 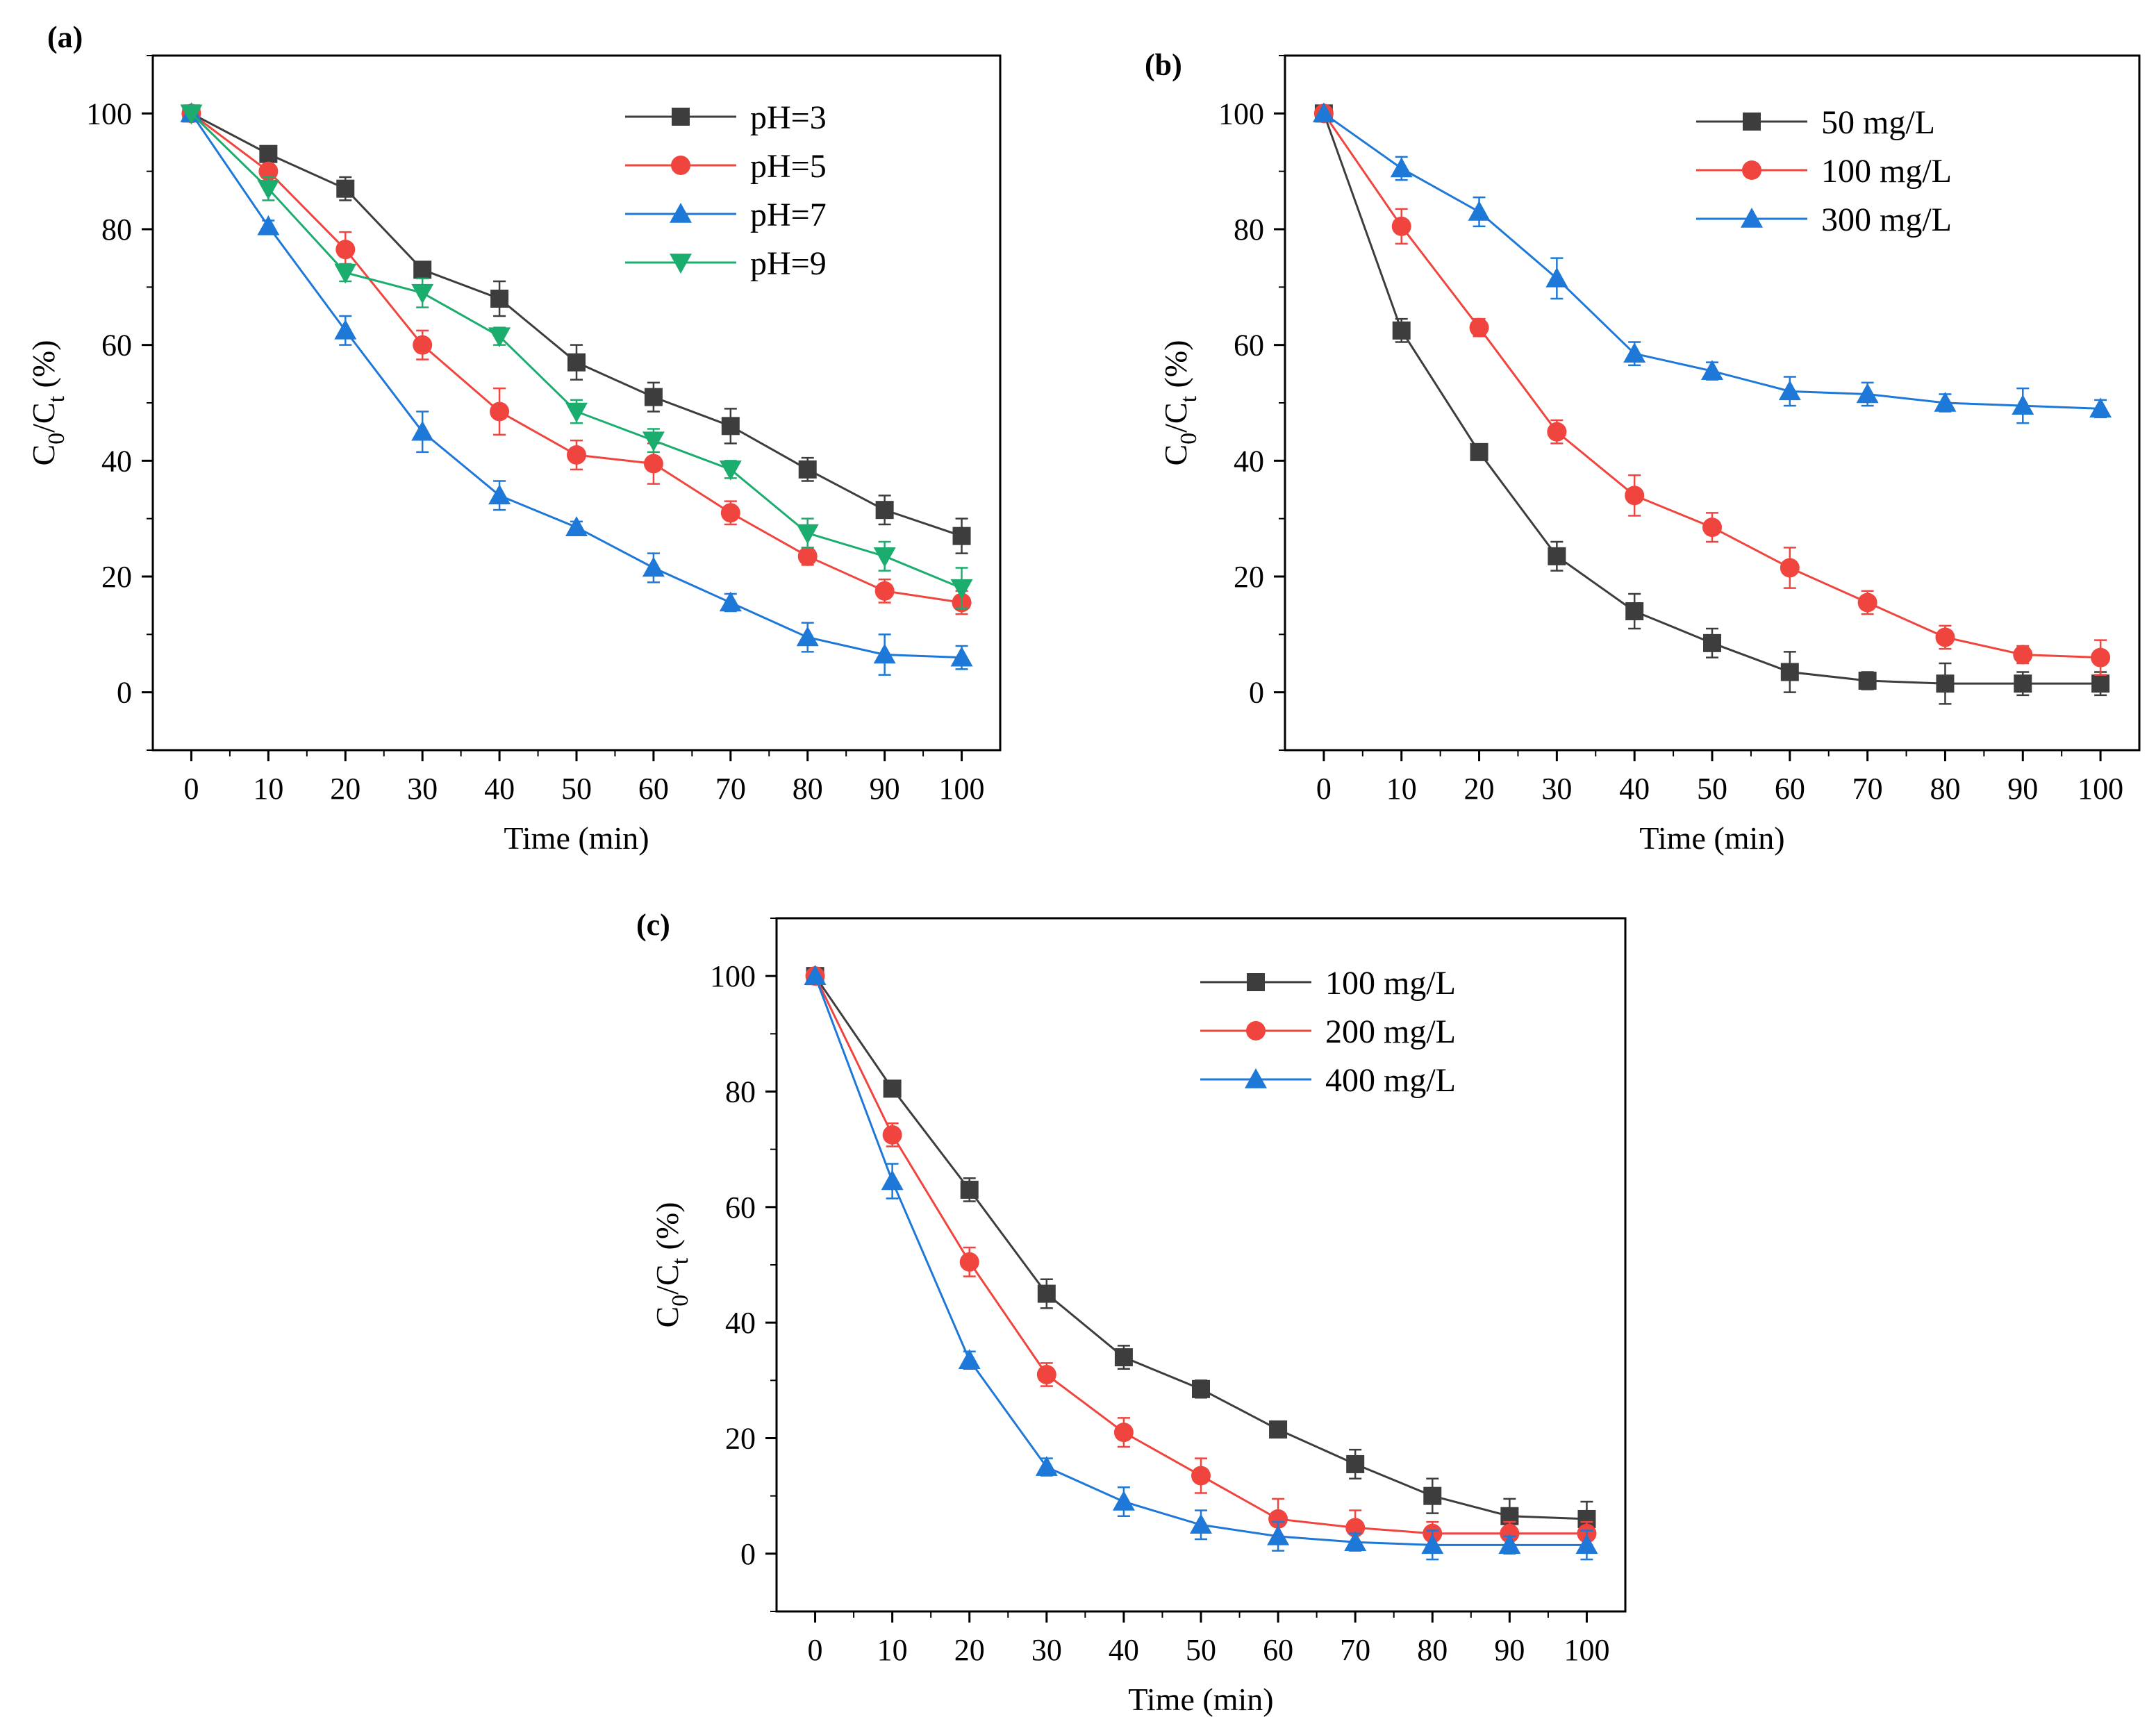 I want to click on x-tick-label: 100, so click(x=1586, y=1650).